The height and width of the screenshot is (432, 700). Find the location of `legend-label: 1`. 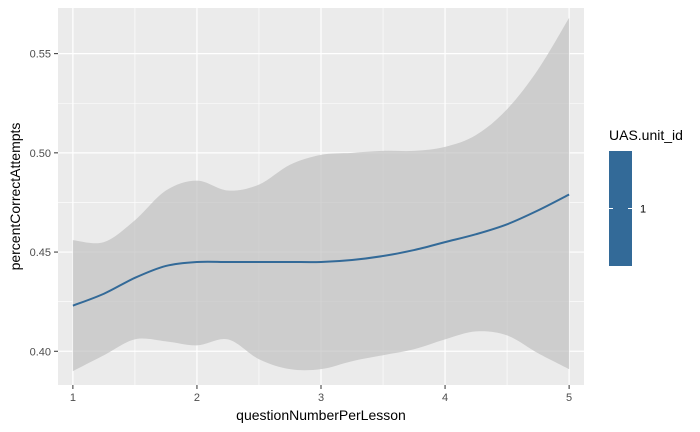

legend-label: 1 is located at coordinates (643, 210).